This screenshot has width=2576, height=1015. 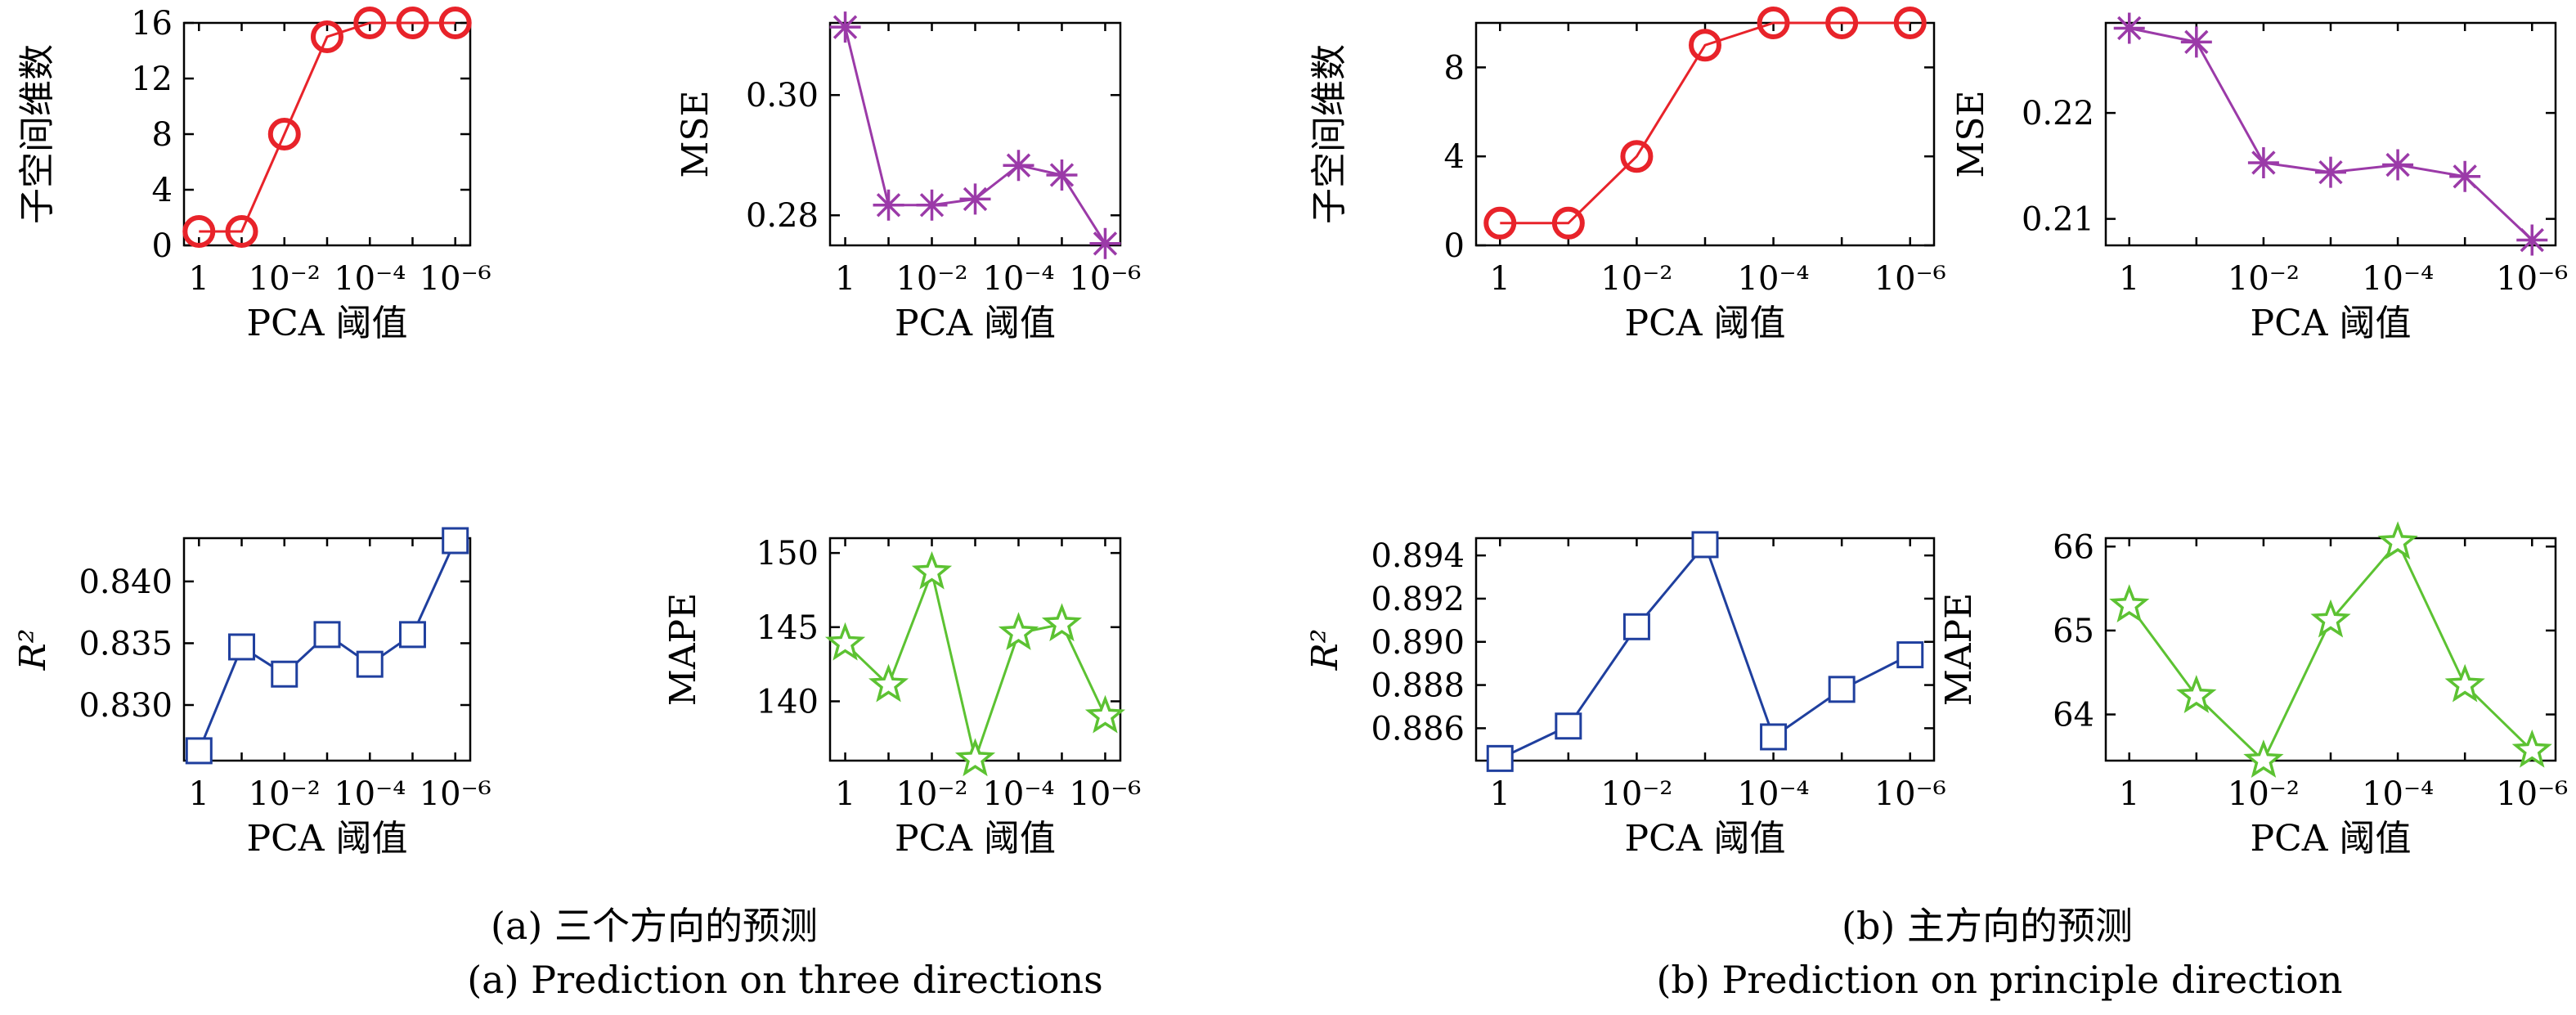 I want to click on y-tick-label: 0.840, so click(x=126, y=582).